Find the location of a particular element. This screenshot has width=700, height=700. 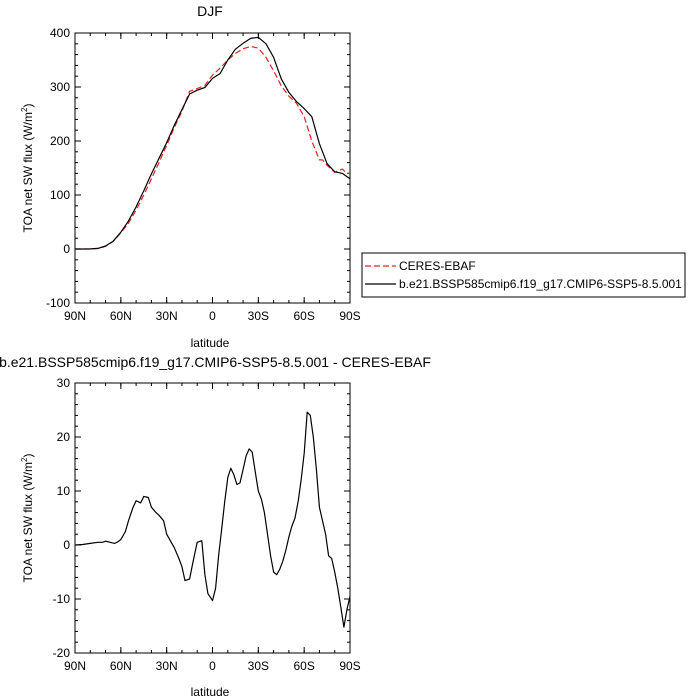

y-tick-label: 400 is located at coordinates (60, 33).